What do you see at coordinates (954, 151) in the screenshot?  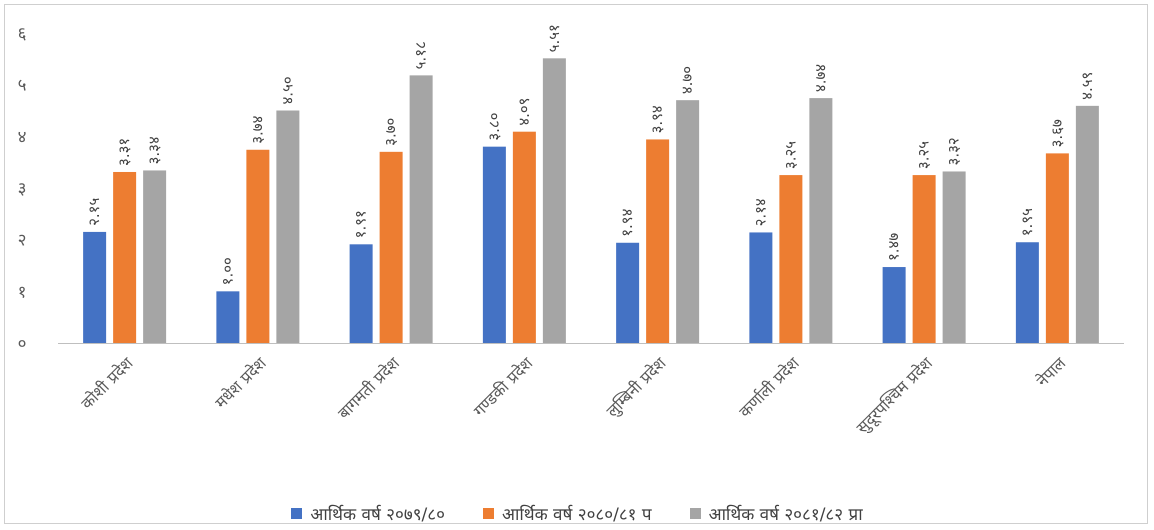 I see `data-label: ३.३२` at bounding box center [954, 151].